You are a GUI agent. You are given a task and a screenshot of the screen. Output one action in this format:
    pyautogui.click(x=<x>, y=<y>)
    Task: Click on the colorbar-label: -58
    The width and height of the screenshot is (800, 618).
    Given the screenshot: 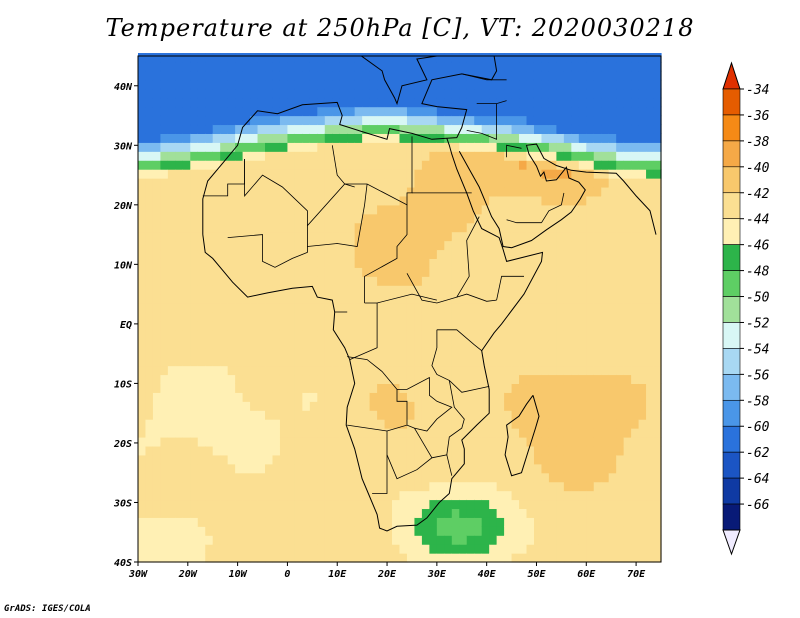 What is the action you would take?
    pyautogui.click(x=758, y=401)
    